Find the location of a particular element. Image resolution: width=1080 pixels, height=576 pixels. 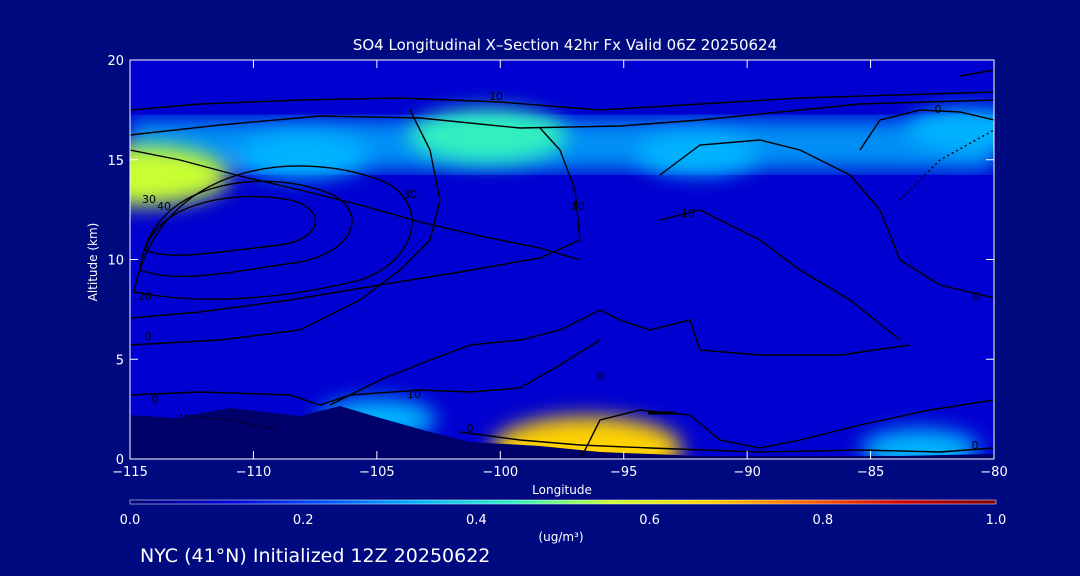

x-tick-label: −80 is located at coordinates (993, 472).